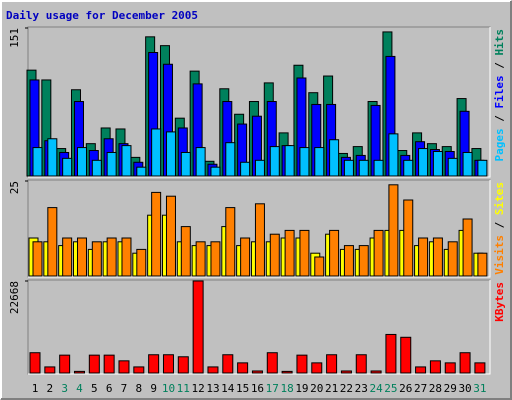  Describe the element at coordinates (79, 388) in the screenshot. I see `x-tick-label: 4` at that location.